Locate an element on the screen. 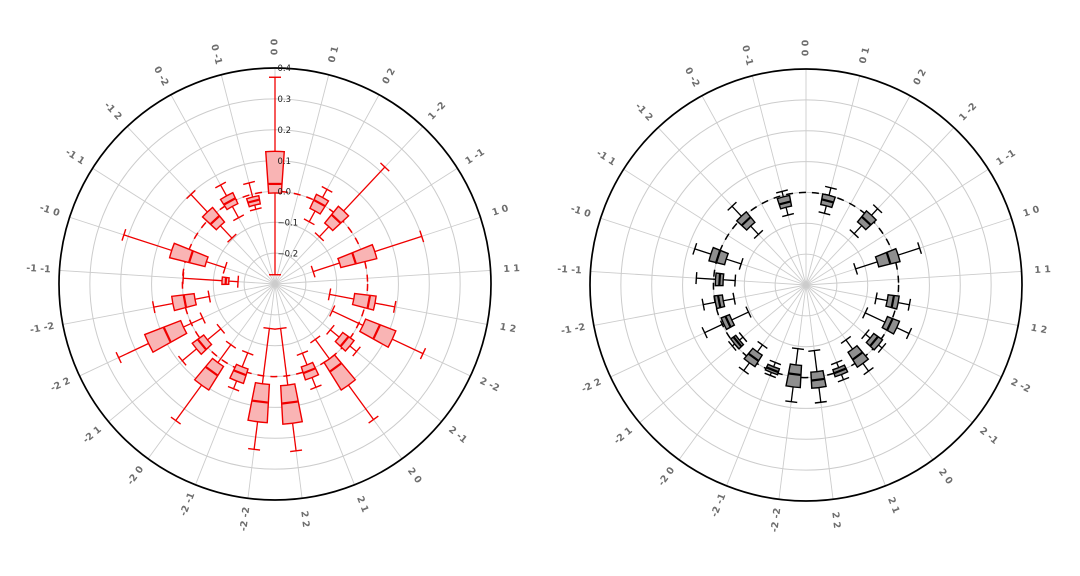 The image size is (1080, 576). angle-label: 2 -1 is located at coordinates (988, 436).